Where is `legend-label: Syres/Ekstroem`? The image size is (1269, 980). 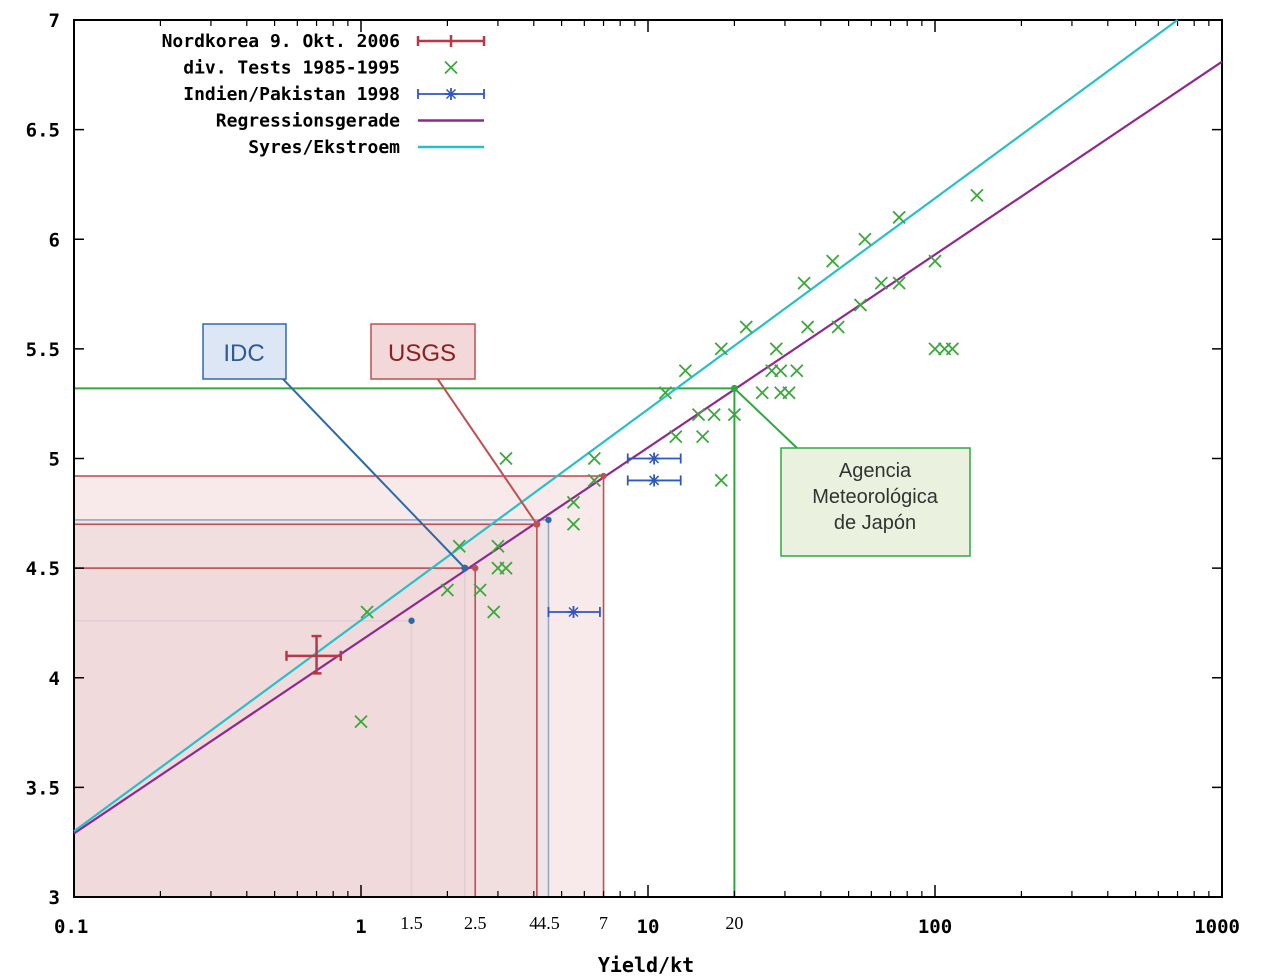
legend-label: Syres/Ekstroem is located at coordinates (324, 147).